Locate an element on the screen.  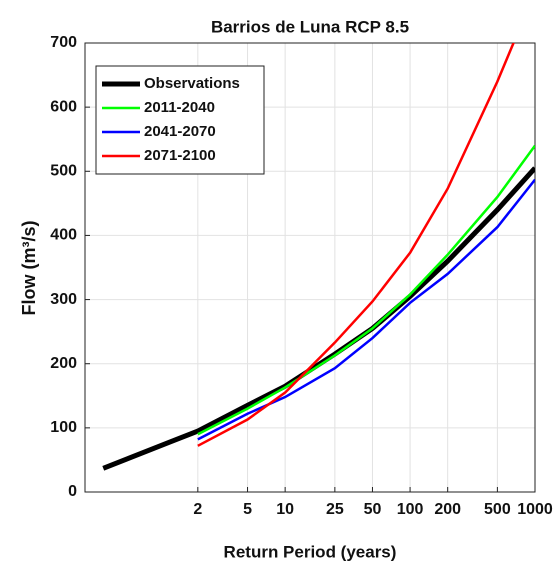
x-tick-label: 1000 is located at coordinates (535, 509).